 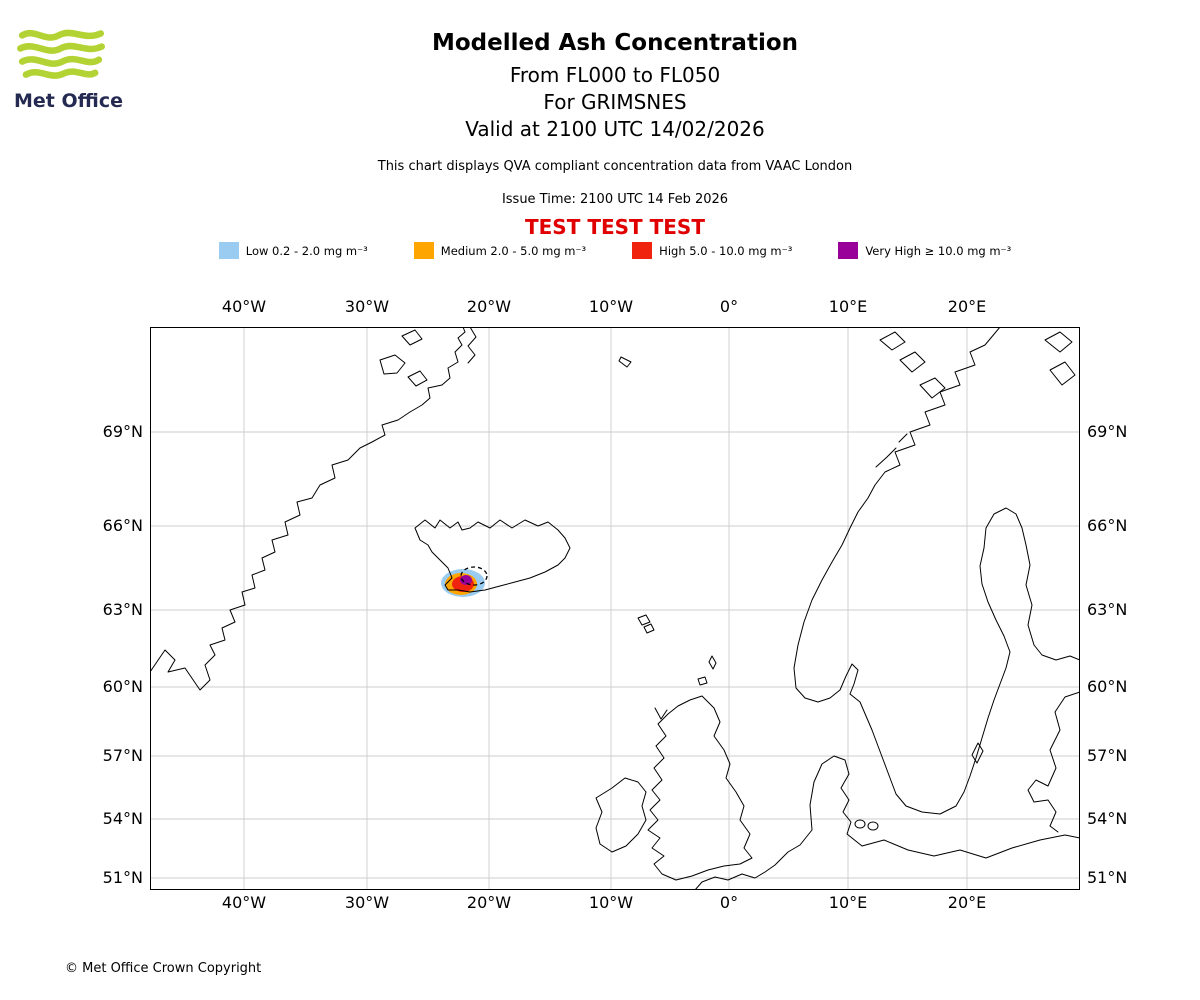 I want to click on met-office-logo-waves, so click(x=61, y=54).